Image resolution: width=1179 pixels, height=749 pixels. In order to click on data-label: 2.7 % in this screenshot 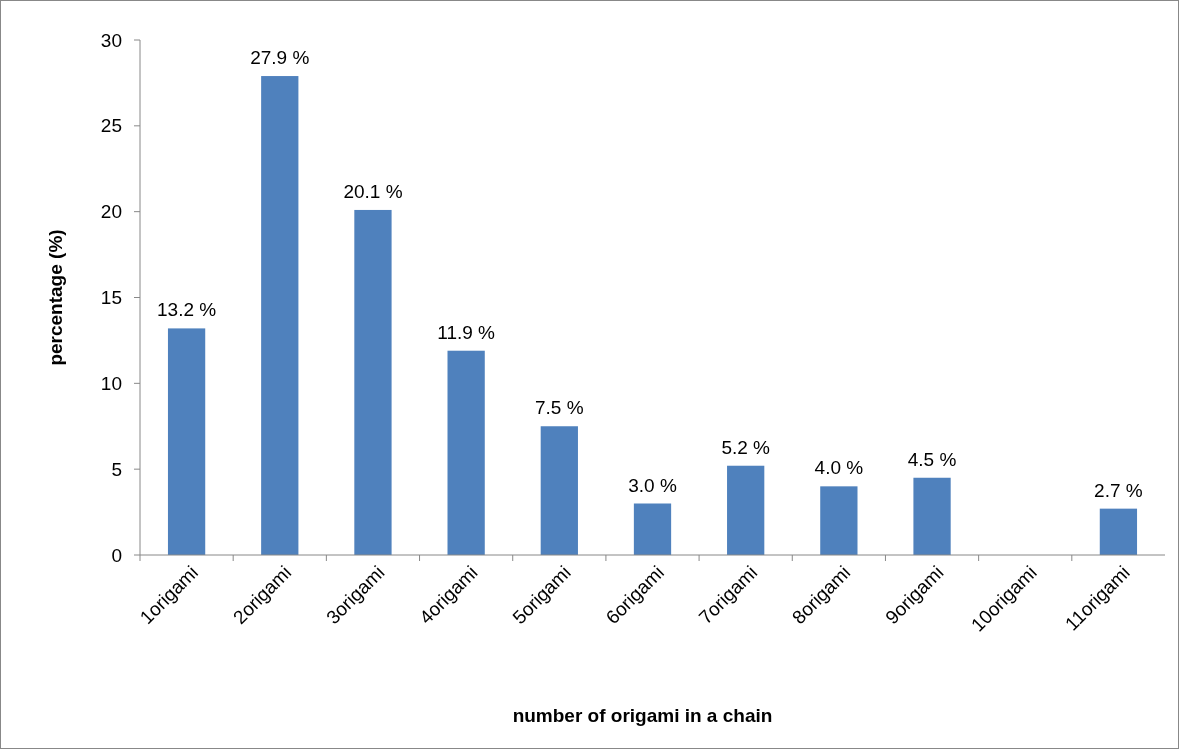, I will do `click(1118, 490)`.